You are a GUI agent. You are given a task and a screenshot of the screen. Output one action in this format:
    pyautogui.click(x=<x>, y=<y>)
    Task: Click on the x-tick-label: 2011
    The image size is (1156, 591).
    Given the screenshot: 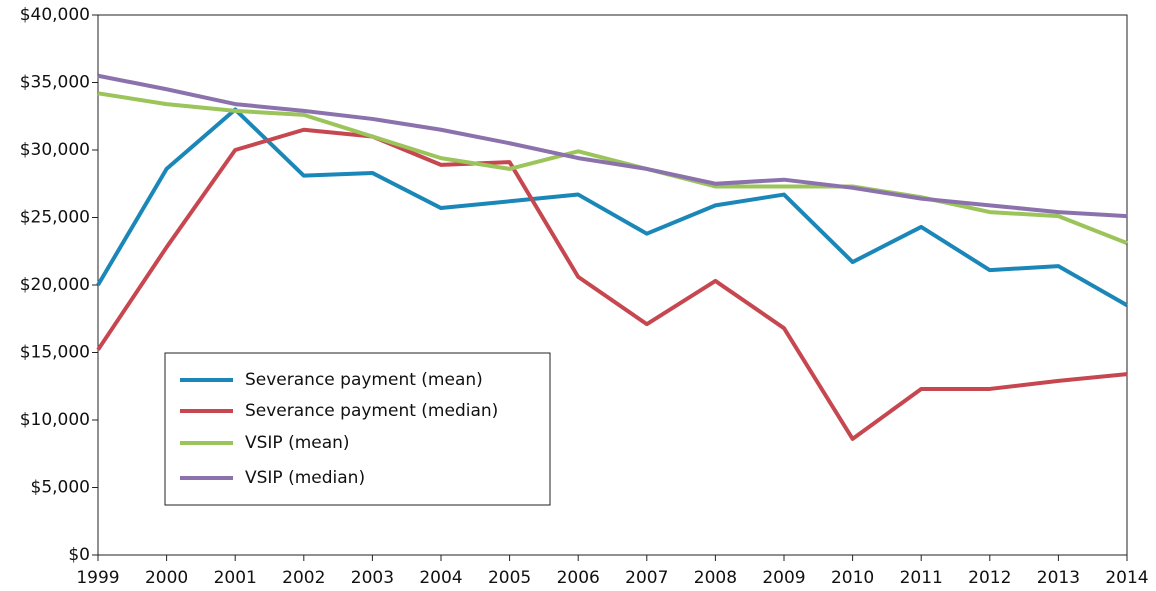 What is the action you would take?
    pyautogui.click(x=921, y=578)
    